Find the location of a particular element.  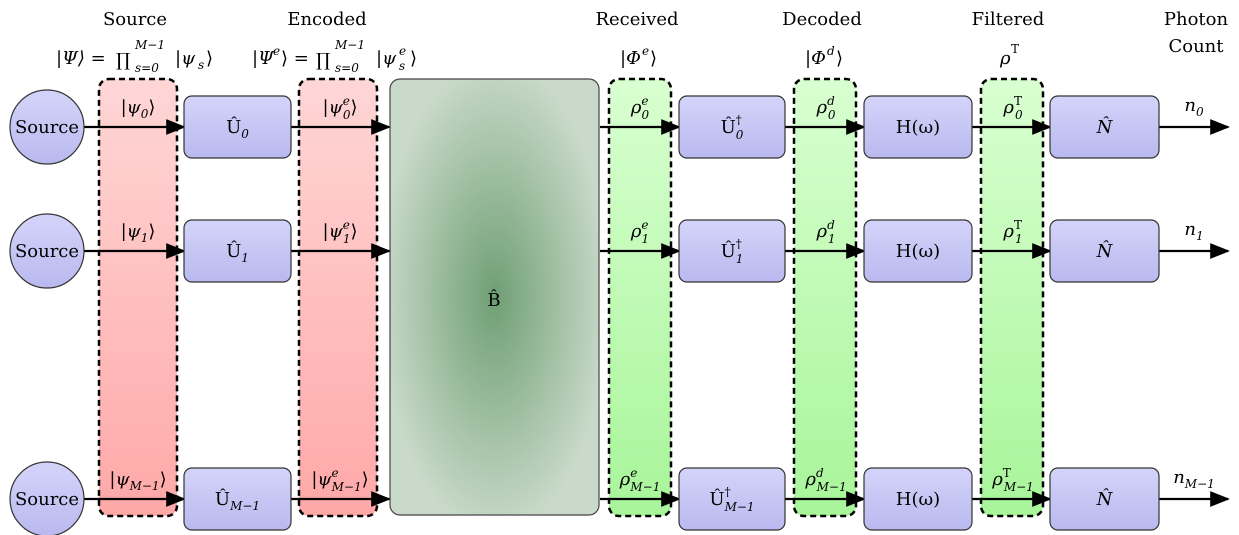

filtered-state-label: ρT 1 is located at coordinates (1012, 232).